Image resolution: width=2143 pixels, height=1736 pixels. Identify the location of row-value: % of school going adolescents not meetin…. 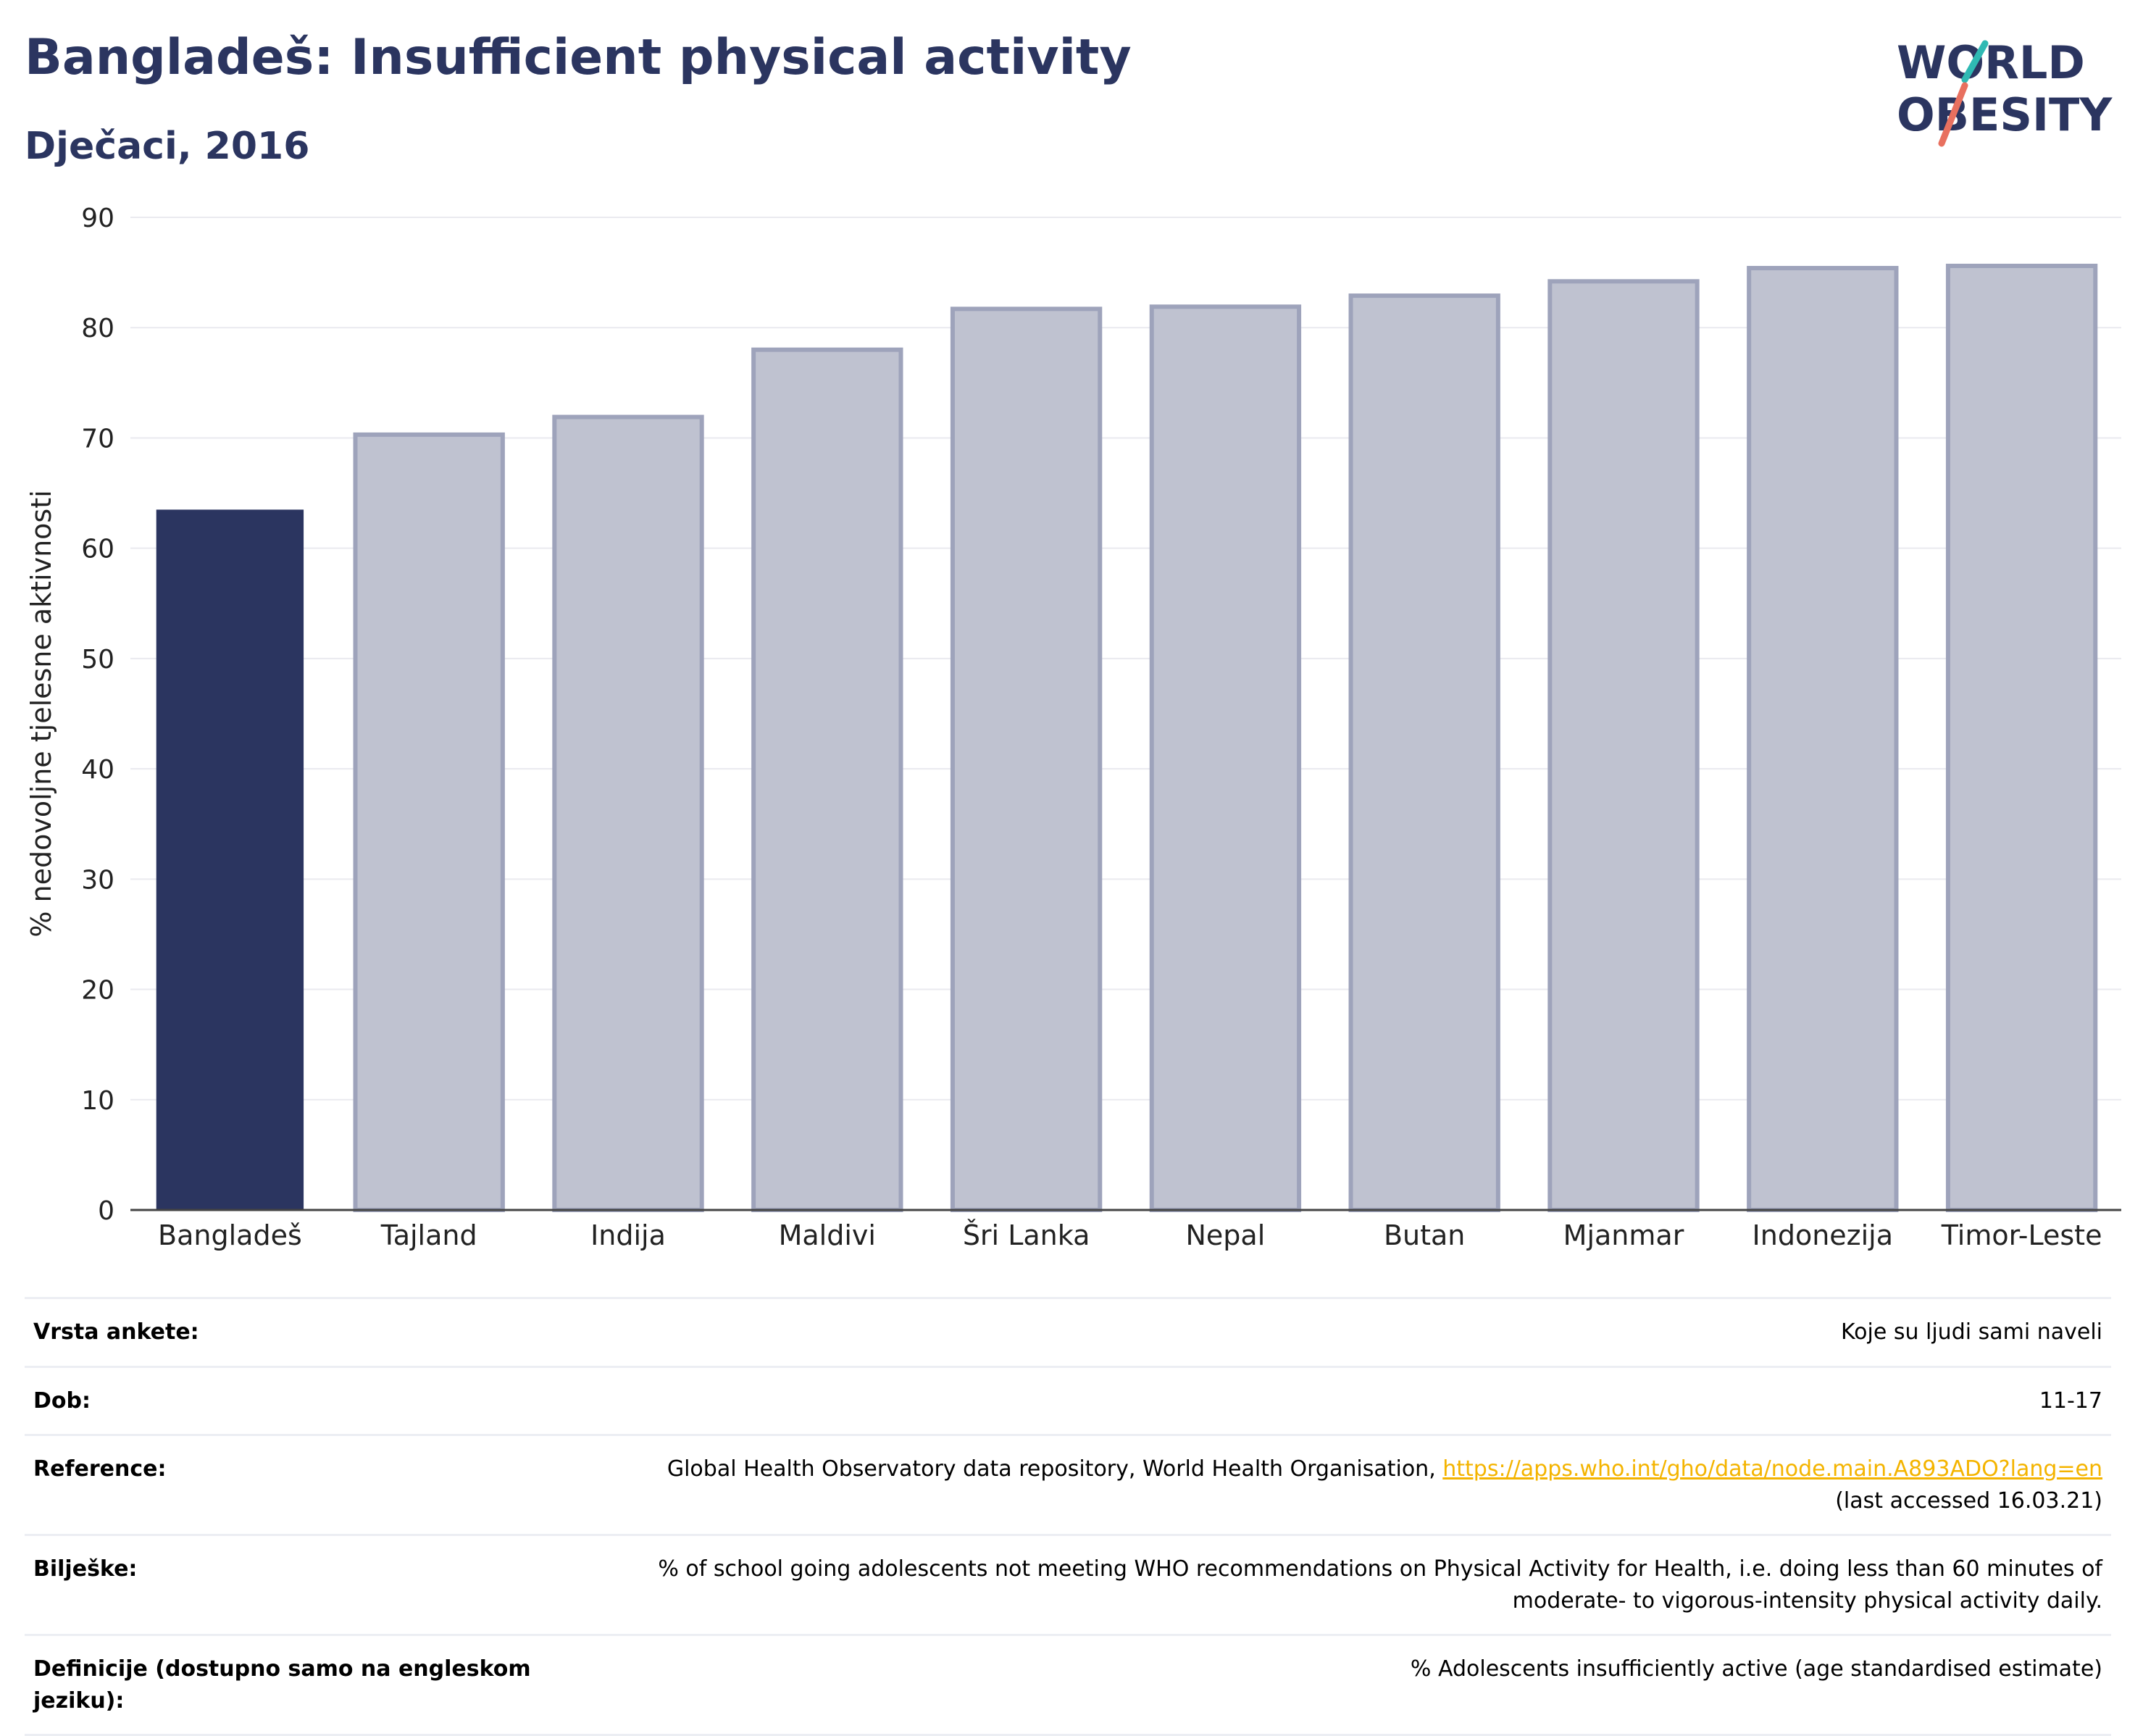
(1330, 1585).